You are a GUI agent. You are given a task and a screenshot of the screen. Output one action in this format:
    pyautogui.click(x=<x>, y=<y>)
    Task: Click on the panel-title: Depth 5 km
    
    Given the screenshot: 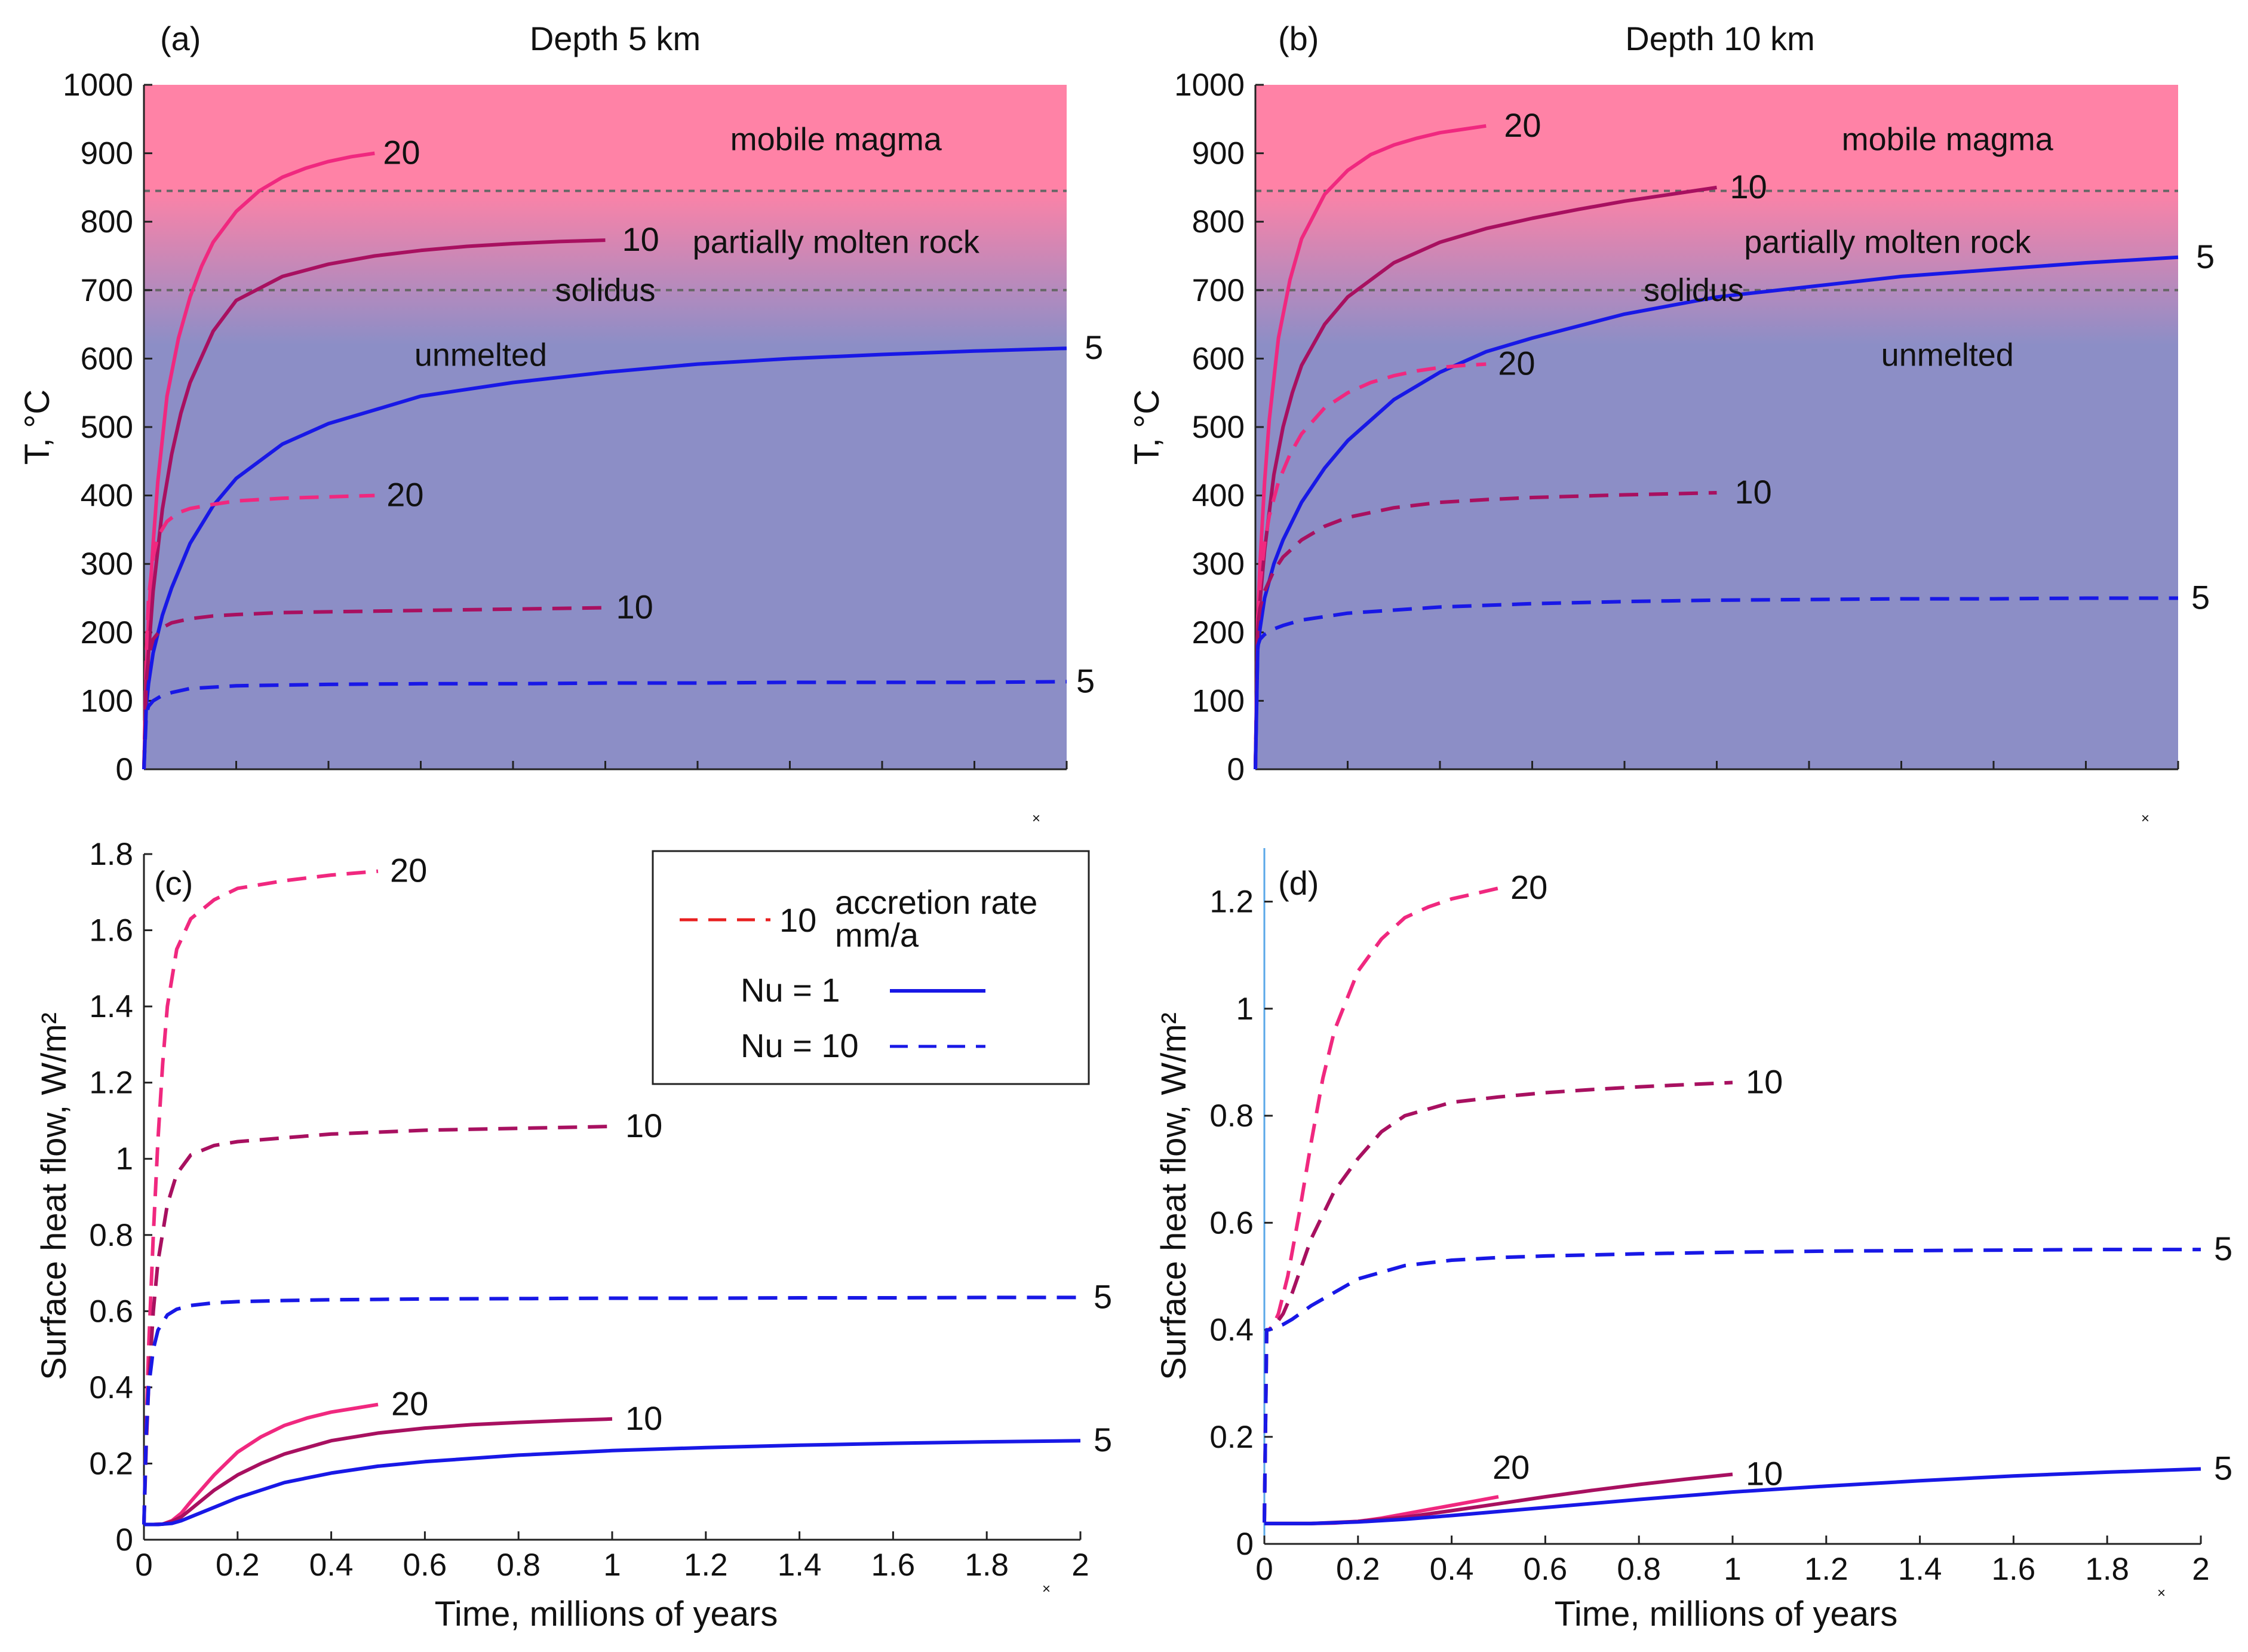 What is the action you would take?
    pyautogui.click(x=615, y=38)
    